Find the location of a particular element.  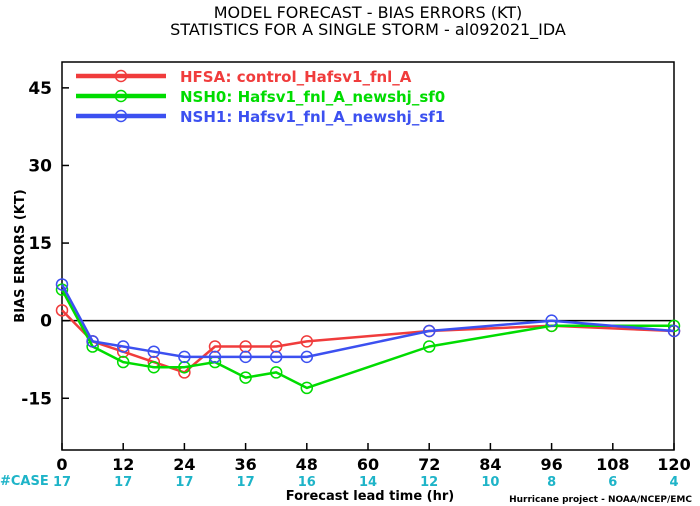

x-tick-label: 96 is located at coordinates (551, 464).